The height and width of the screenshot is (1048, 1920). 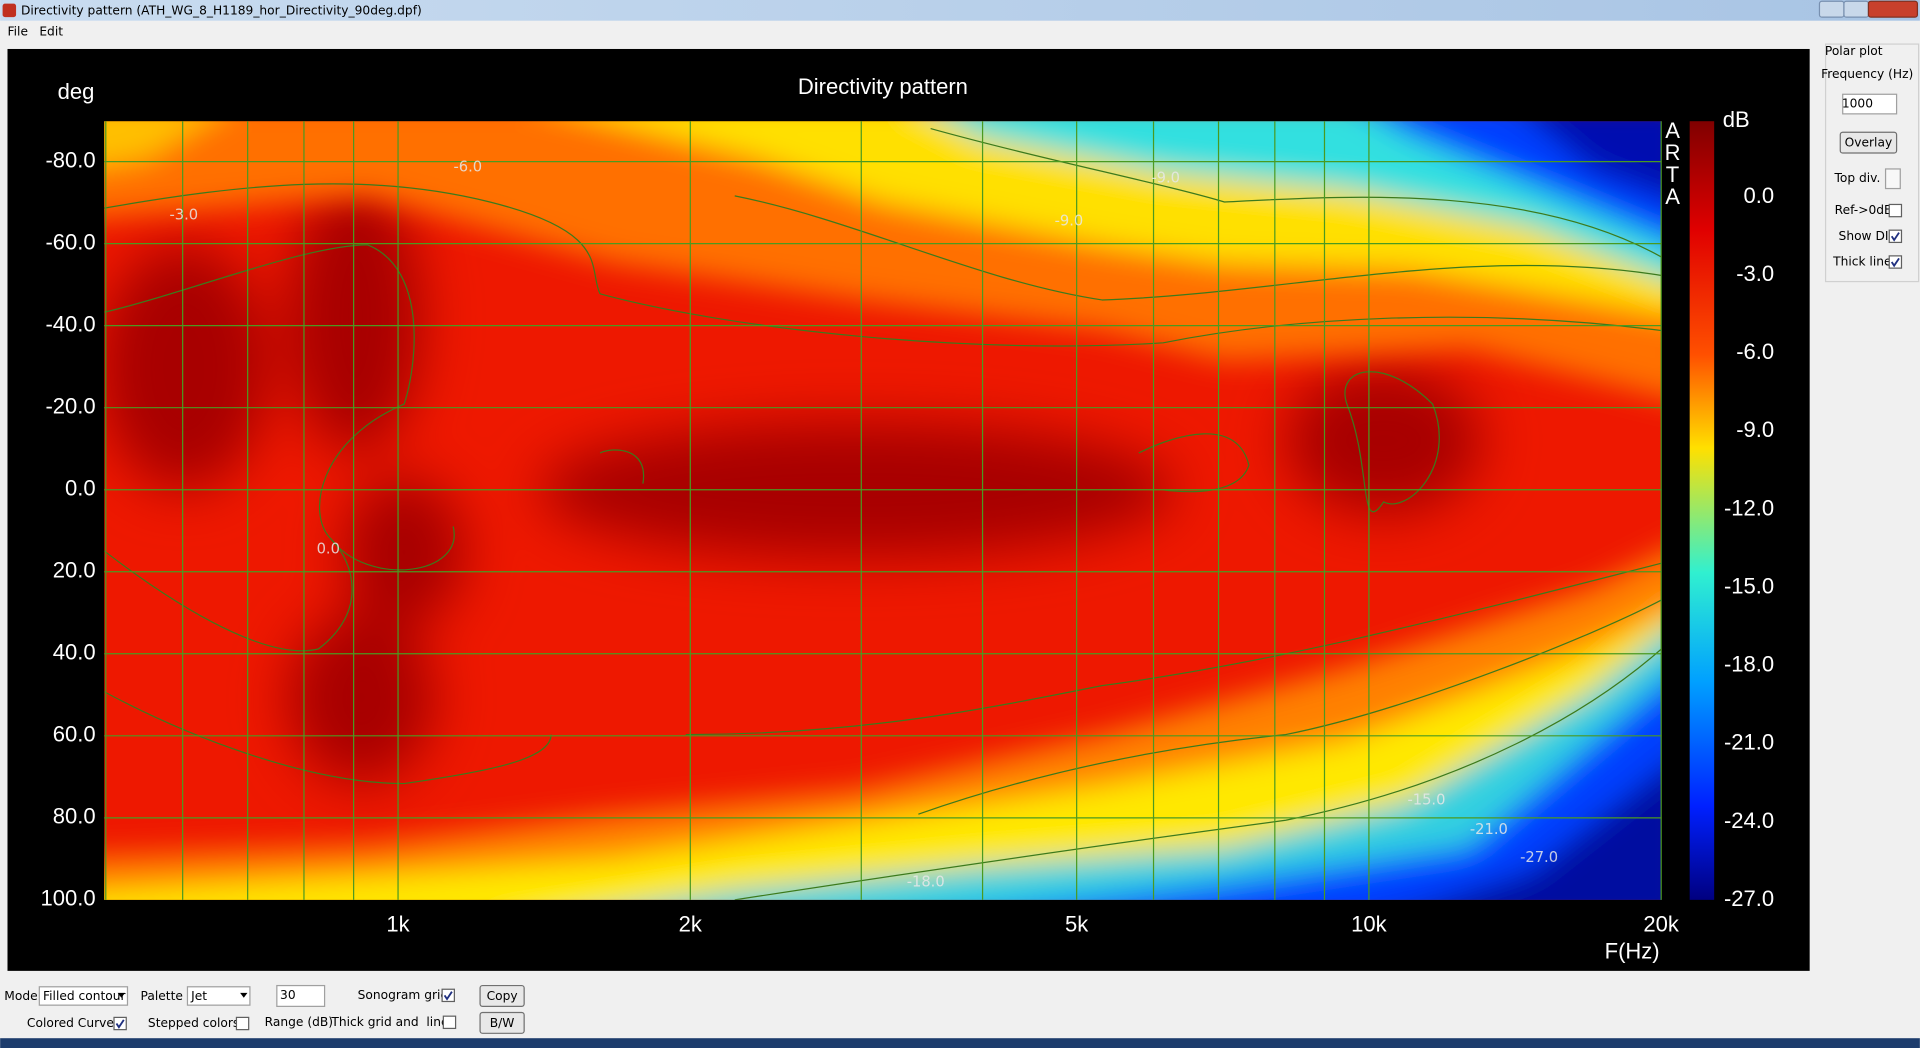 I want to click on copy-button, so click(x=502, y=995).